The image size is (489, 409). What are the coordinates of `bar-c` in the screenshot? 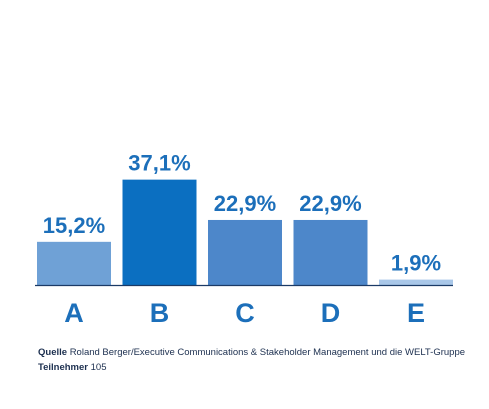 It's located at (245, 252).